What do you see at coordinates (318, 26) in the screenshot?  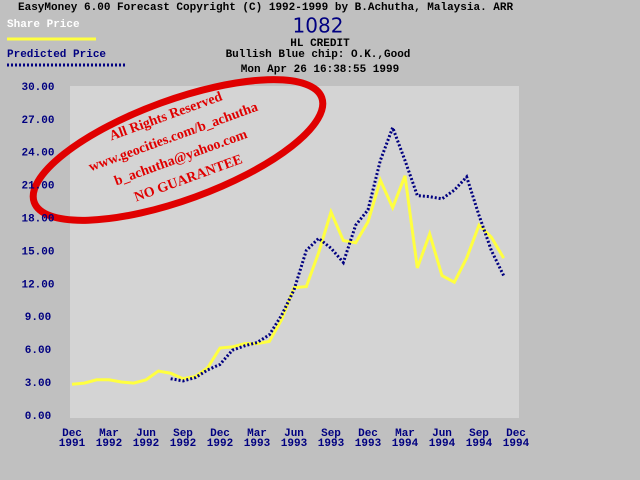 I see `stock-code: 1082` at bounding box center [318, 26].